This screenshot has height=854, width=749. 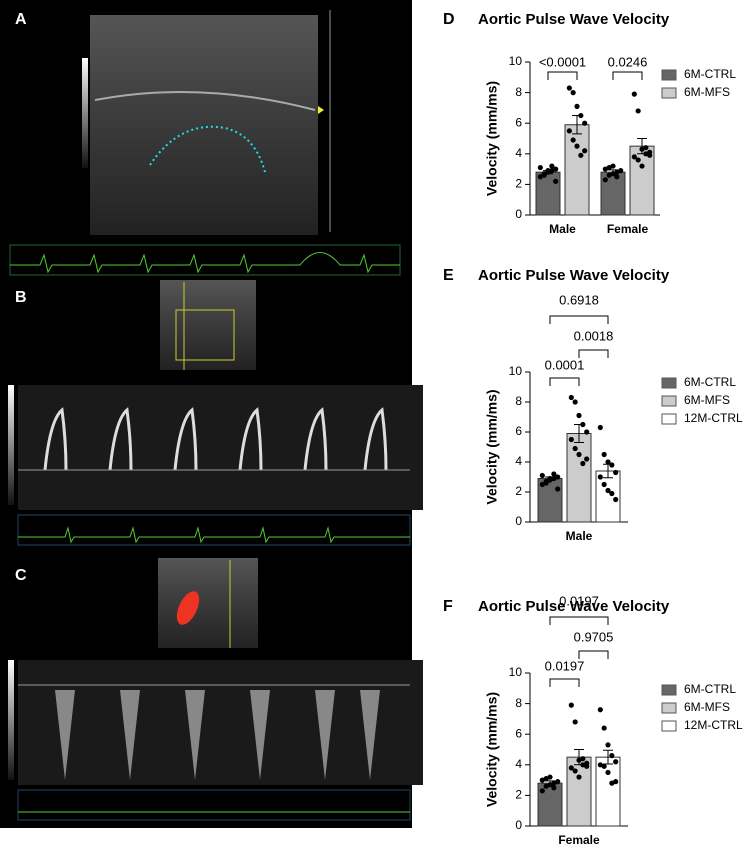 What do you see at coordinates (594, 636) in the screenshot?
I see `p-value: 0.9705` at bounding box center [594, 636].